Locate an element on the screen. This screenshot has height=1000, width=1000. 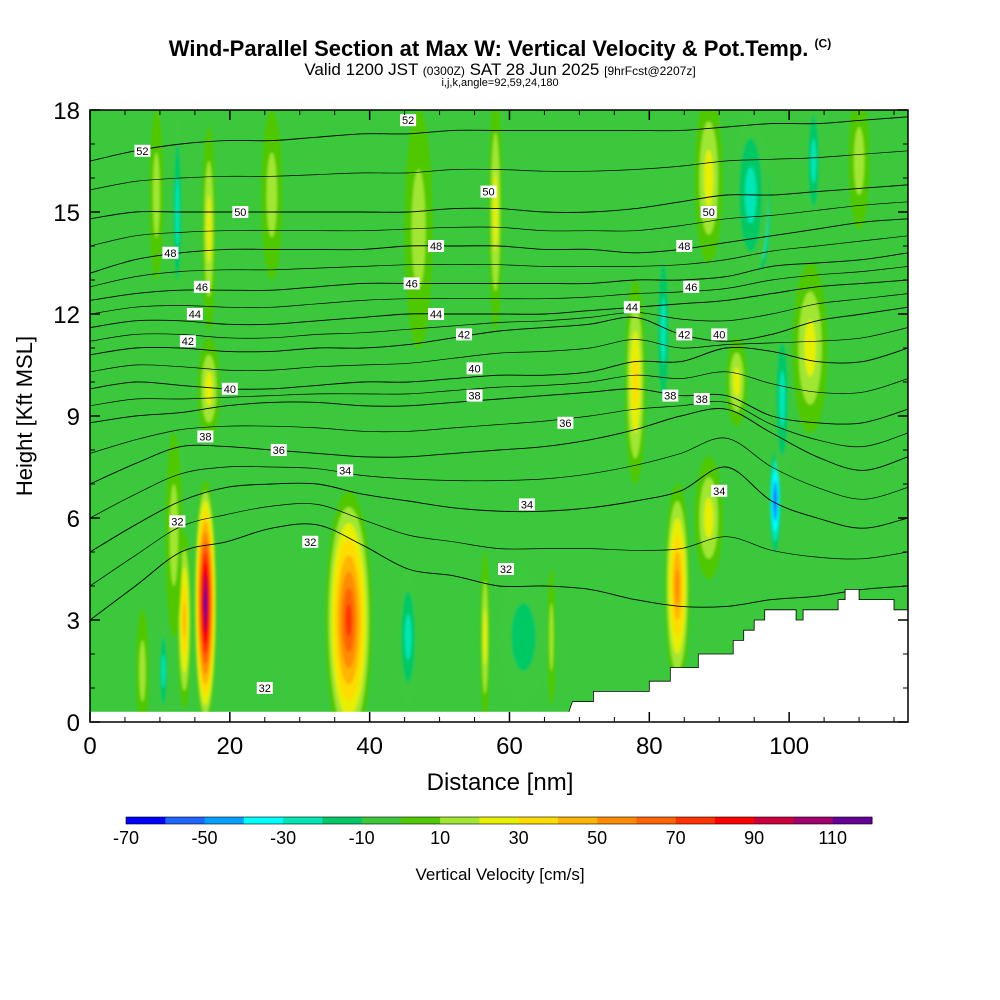
y-tick-label-3: 3 is located at coordinates (73, 621).